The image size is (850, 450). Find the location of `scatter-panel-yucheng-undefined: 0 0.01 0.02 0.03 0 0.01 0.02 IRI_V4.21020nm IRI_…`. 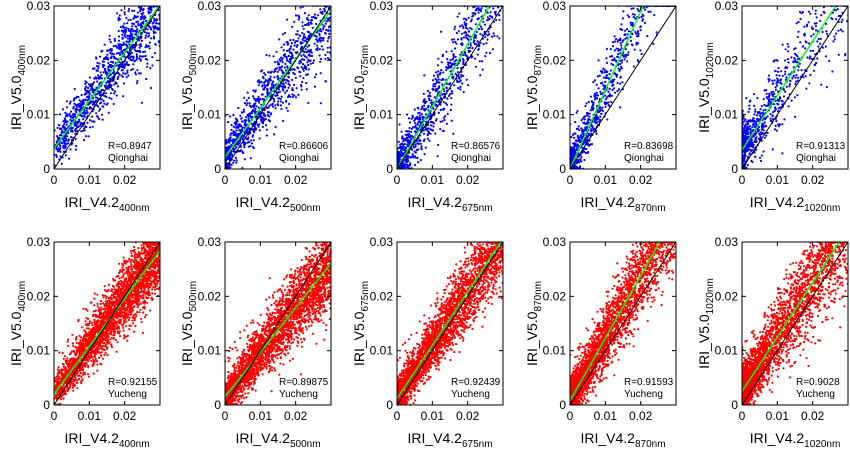

scatter-panel-yucheng-undefined: 0 0.01 0.02 0.03 0 0.01 0.02 IRI_V4.21020nm IRI_… is located at coordinates (772, 342).